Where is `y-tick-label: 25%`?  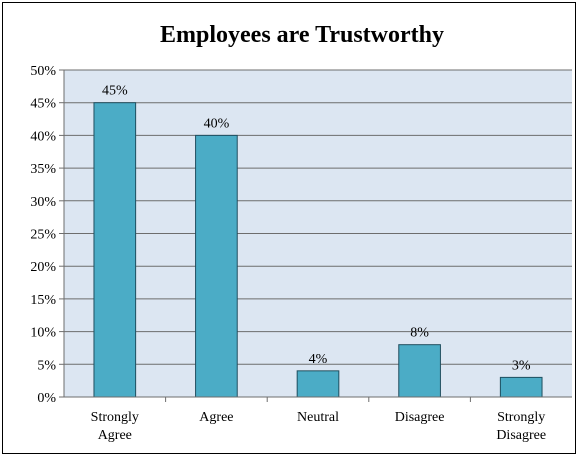
y-tick-label: 25% is located at coordinates (43, 235).